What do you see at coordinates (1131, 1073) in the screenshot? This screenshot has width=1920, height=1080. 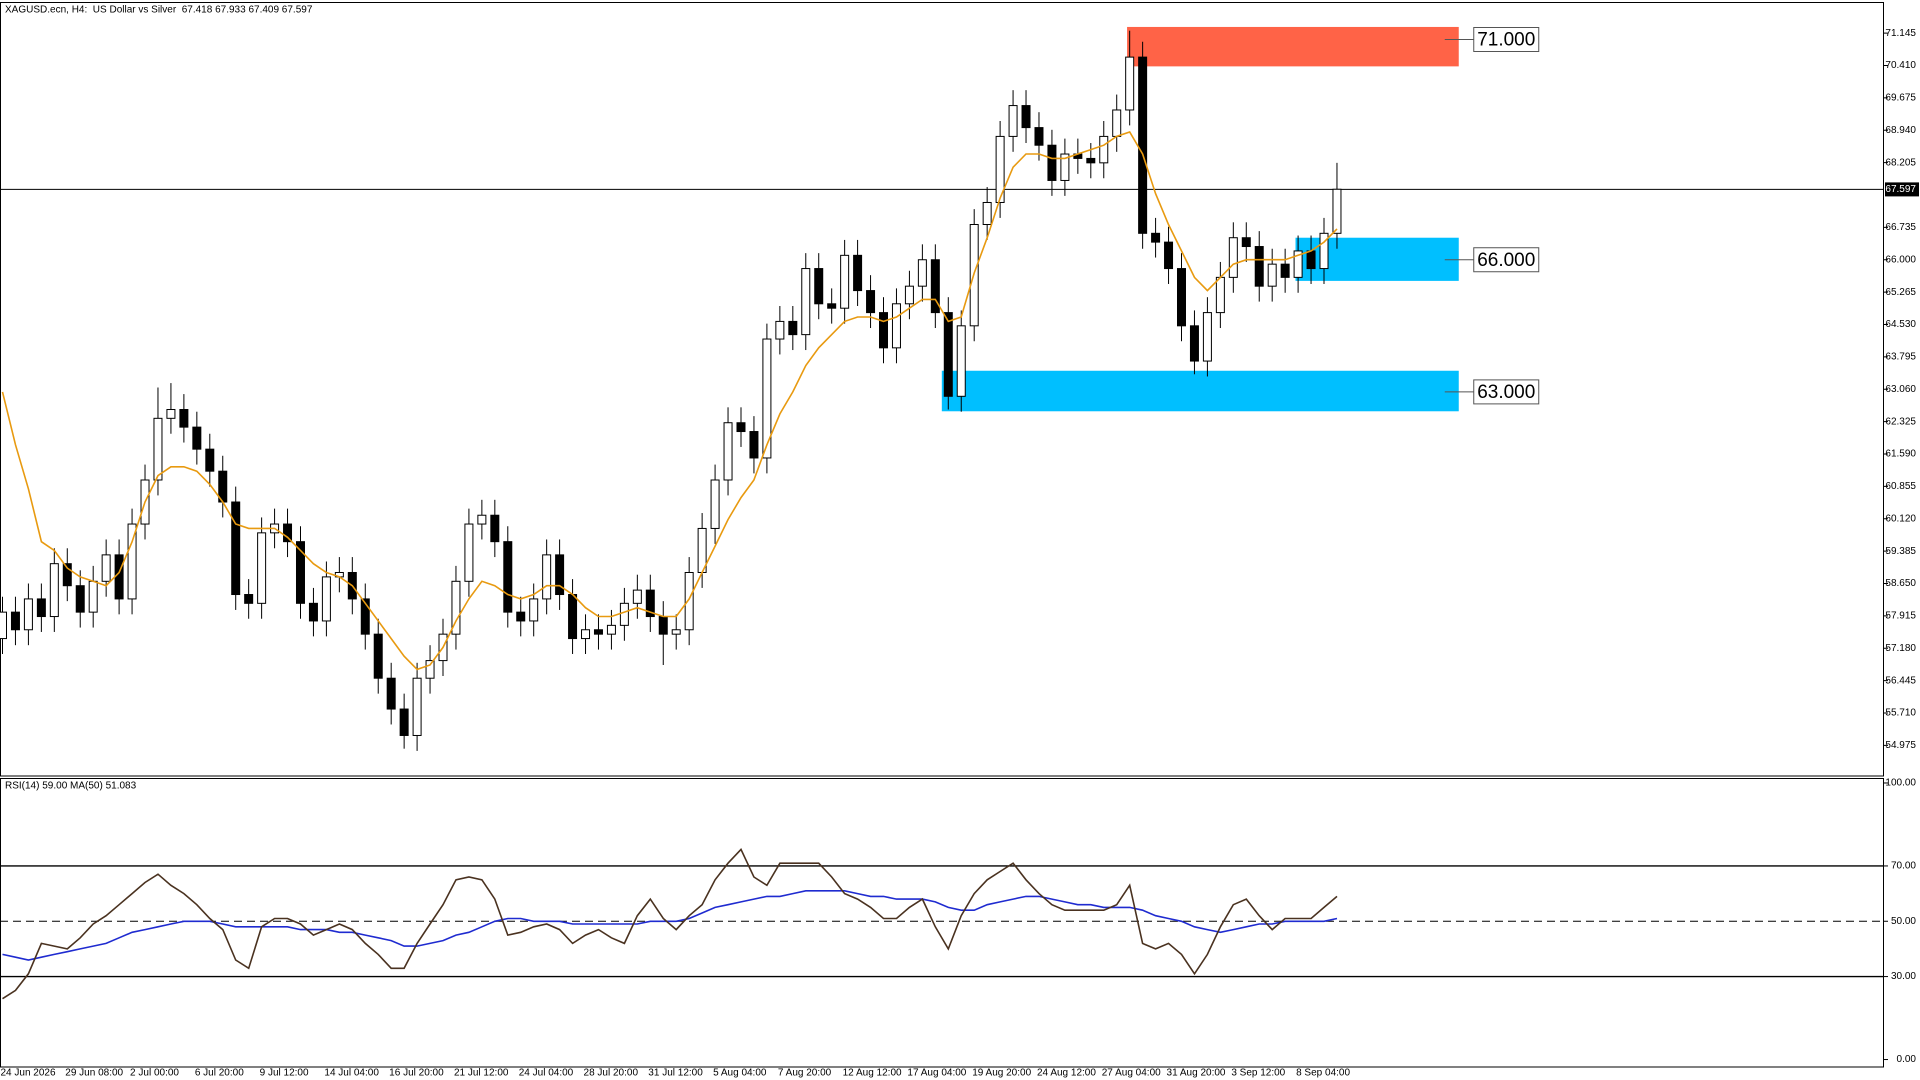 I see `x-tick-label: 27 Aug 04:00` at bounding box center [1131, 1073].